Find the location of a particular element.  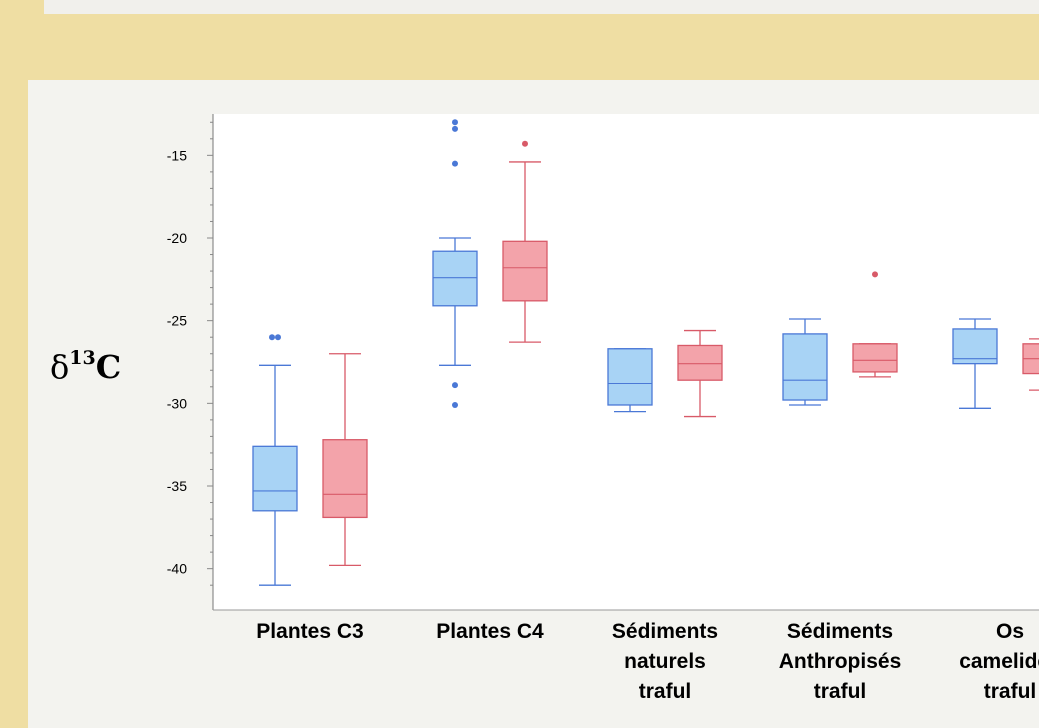

x-category-label: Sédiments Anthropisés traful is located at coordinates (840, 661).